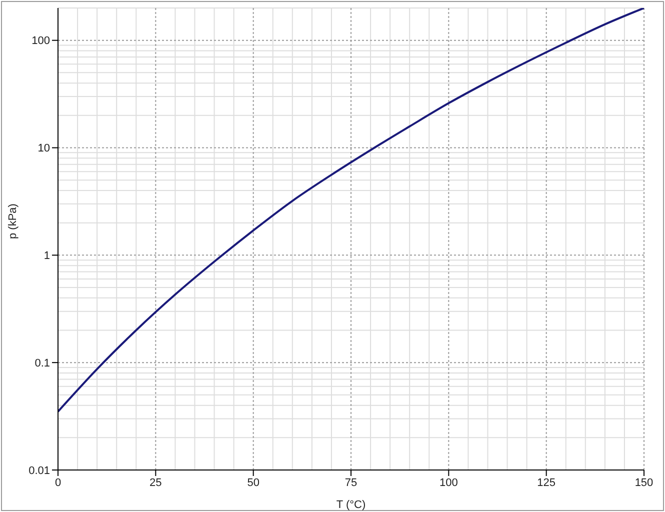 This screenshot has height=512, width=665. I want to click on x-tick-label: 100, so click(448, 482).